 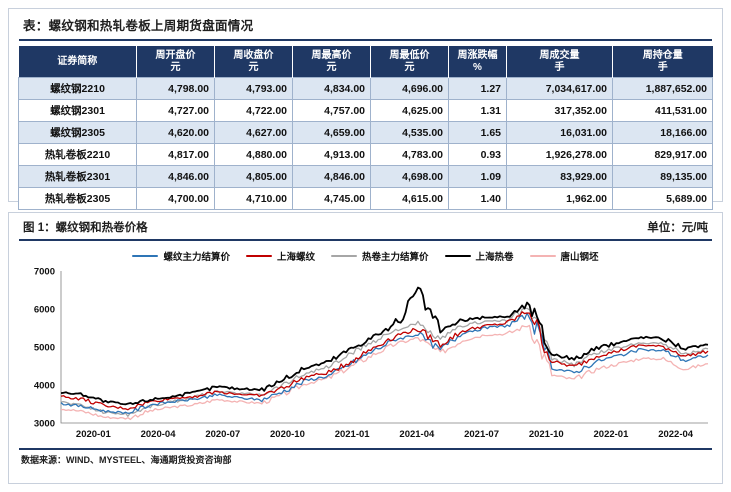 What do you see at coordinates (253, 198) in the screenshot?
I see `cell-close: 4,710.00` at bounding box center [253, 198].